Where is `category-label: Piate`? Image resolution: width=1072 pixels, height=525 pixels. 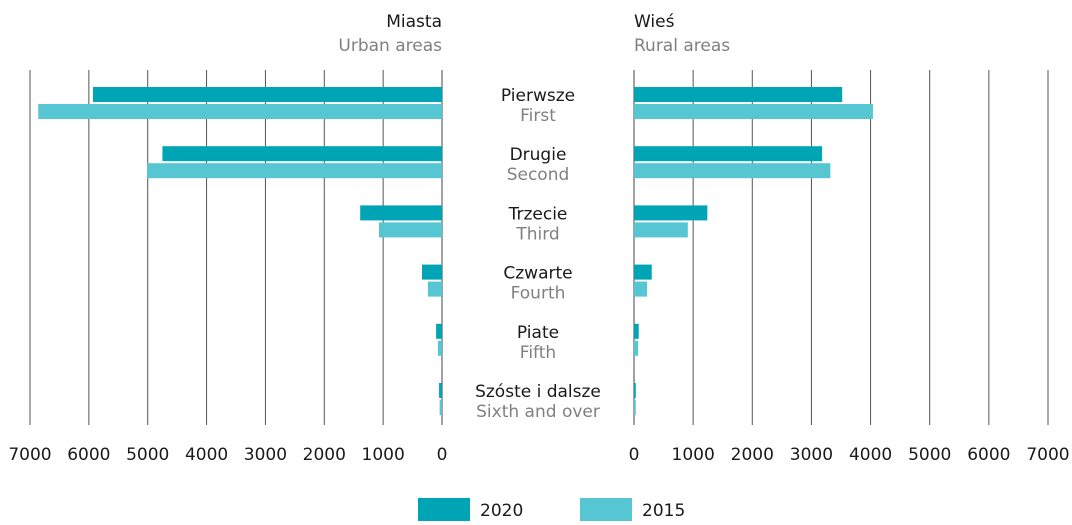 category-label: Piate is located at coordinates (538, 333).